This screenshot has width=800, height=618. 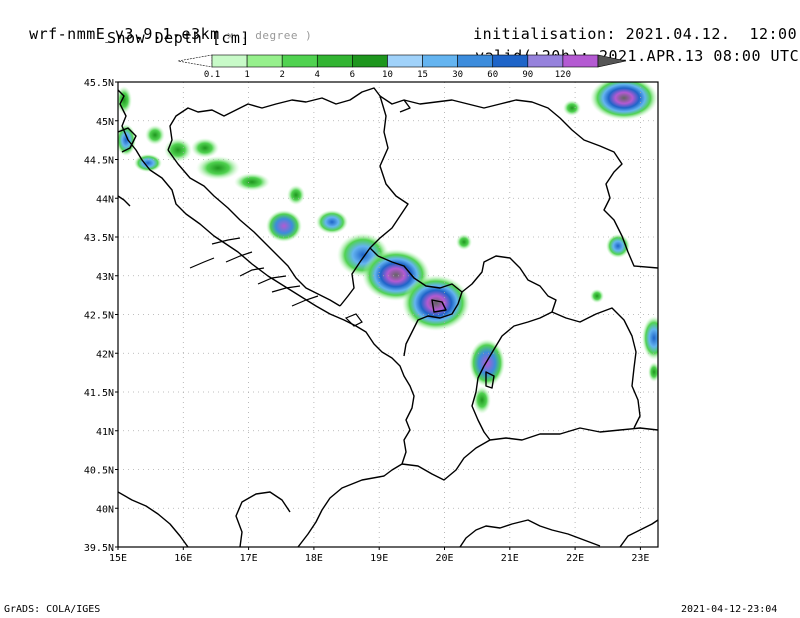 I want to click on init-line: initialisation: 2021.04.12. 12:00 UTC, so click(x=627, y=25).